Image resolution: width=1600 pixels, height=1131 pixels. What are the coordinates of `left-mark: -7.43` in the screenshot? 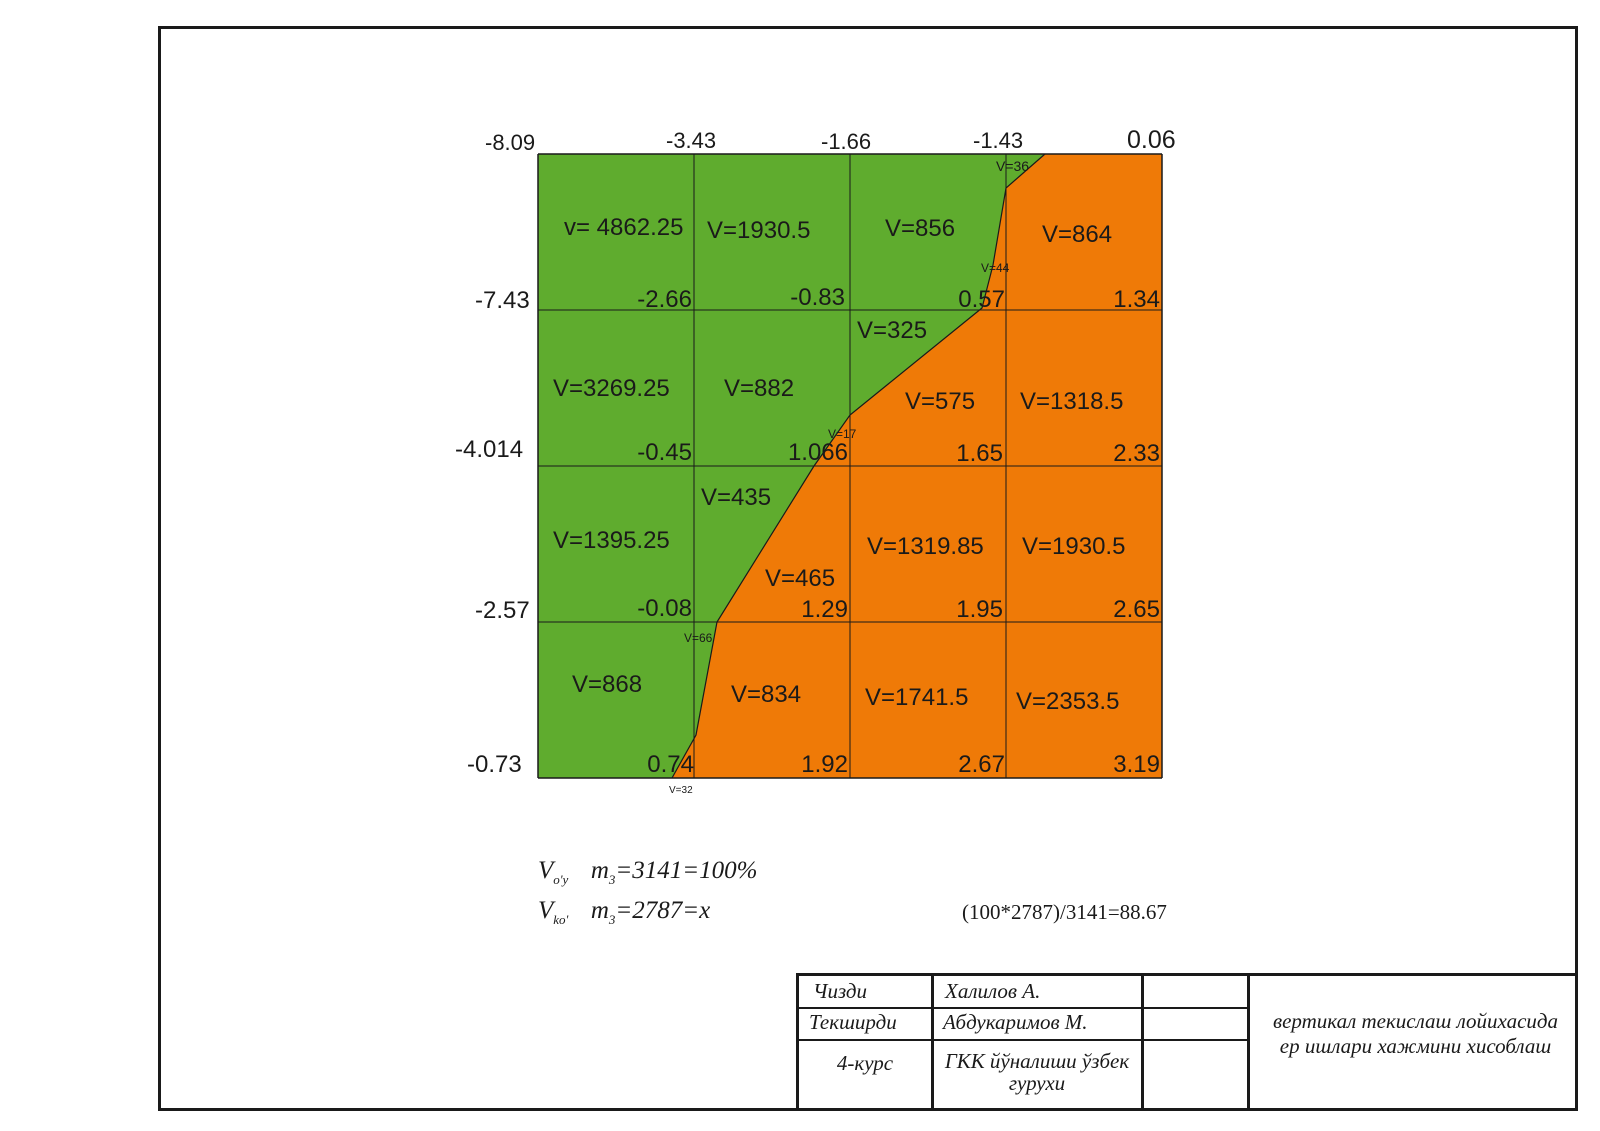 It's located at (502, 300).